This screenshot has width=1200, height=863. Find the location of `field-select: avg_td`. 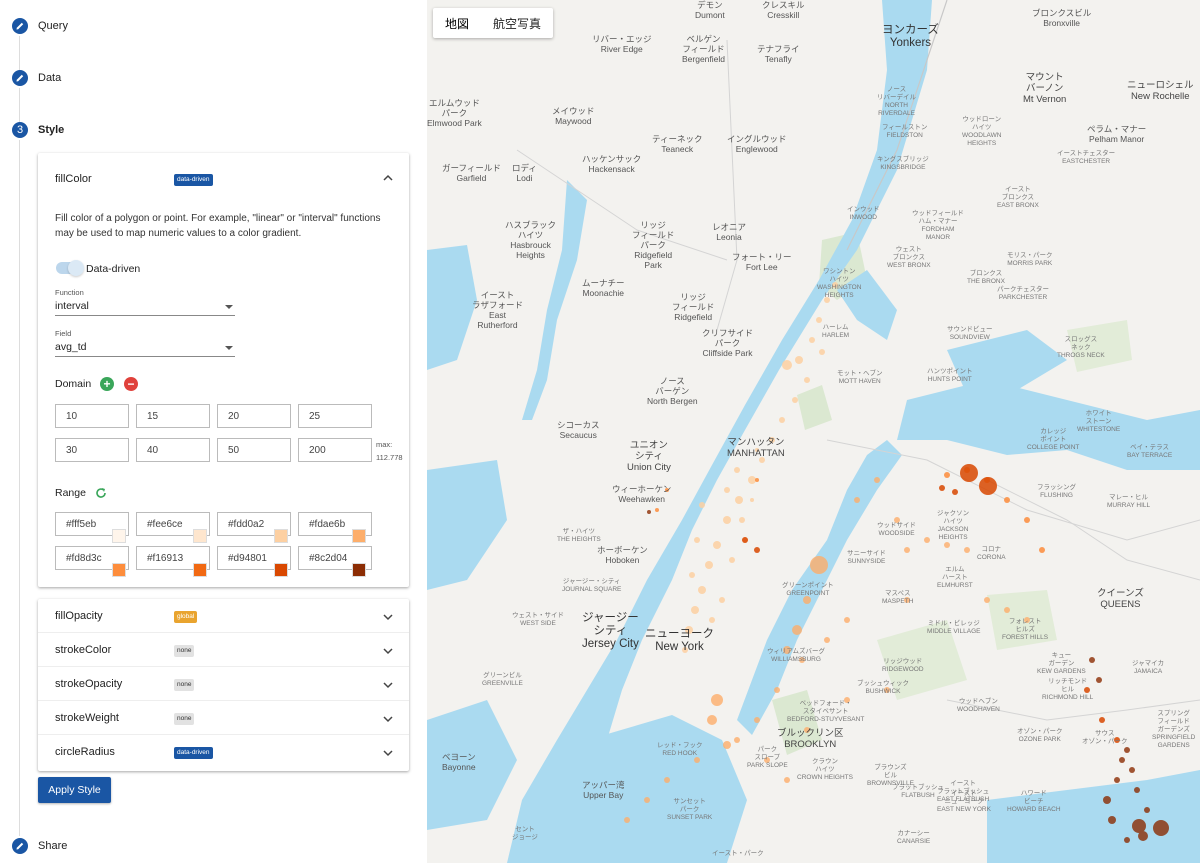

field-select: avg_td is located at coordinates (145, 349).